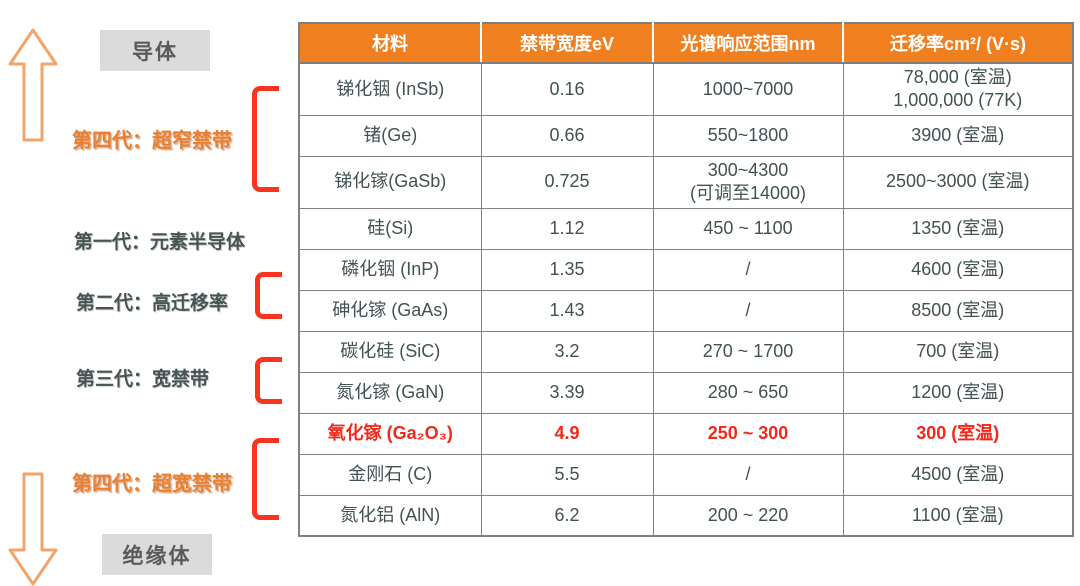 This screenshot has width=1080, height=586. I want to click on gen4-ultrawide-bandgap-label: 第四代：超宽禁带, so click(152, 484).